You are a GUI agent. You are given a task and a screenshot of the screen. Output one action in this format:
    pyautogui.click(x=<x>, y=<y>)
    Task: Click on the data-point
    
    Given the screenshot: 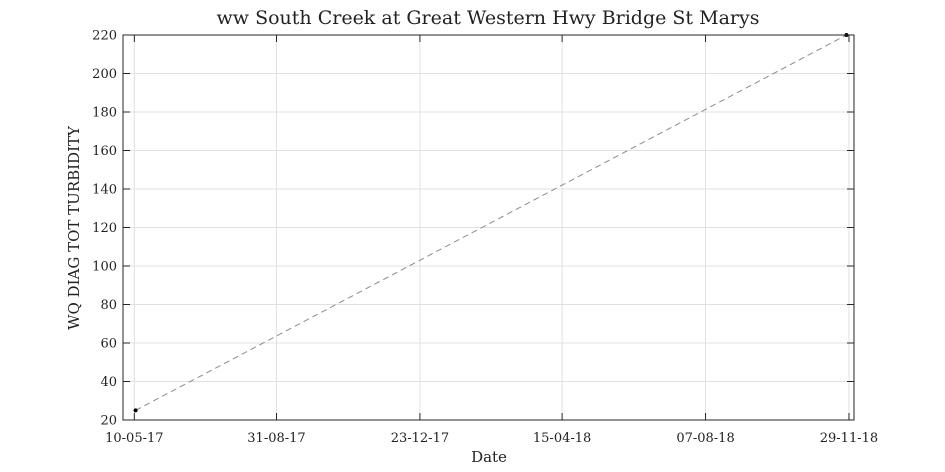 What is the action you would take?
    pyautogui.click(x=135, y=410)
    